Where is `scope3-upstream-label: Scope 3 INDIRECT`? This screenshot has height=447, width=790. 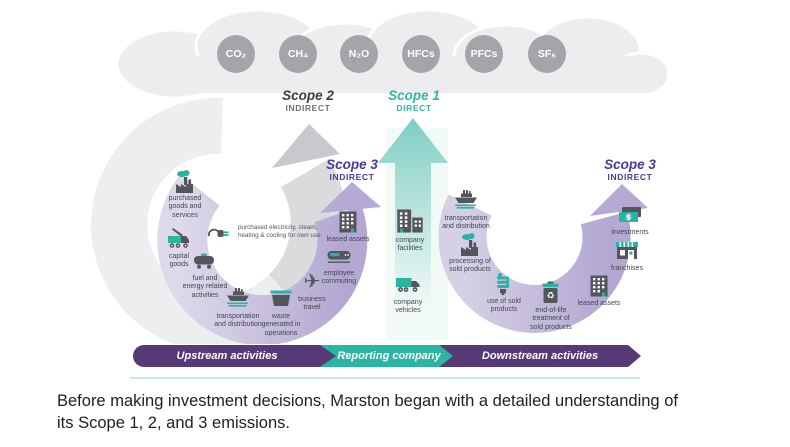 scope3-upstream-label: Scope 3 INDIRECT is located at coordinates (352, 170).